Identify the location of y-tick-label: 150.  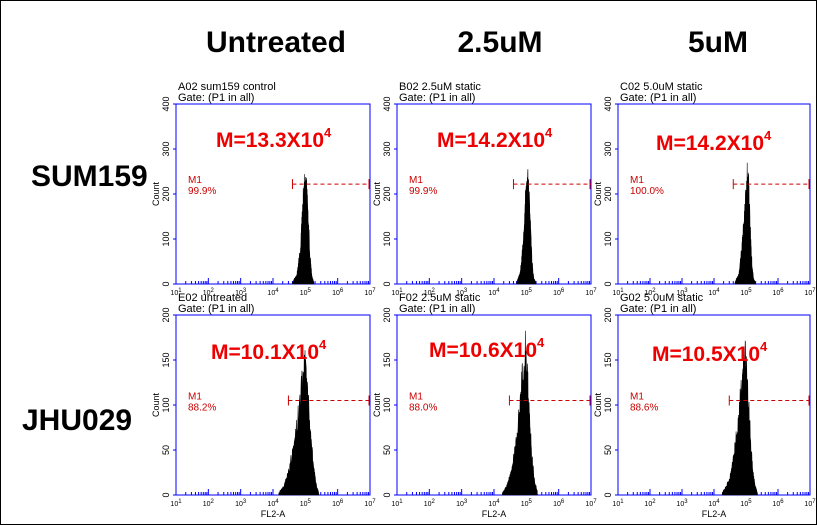
(608, 359).